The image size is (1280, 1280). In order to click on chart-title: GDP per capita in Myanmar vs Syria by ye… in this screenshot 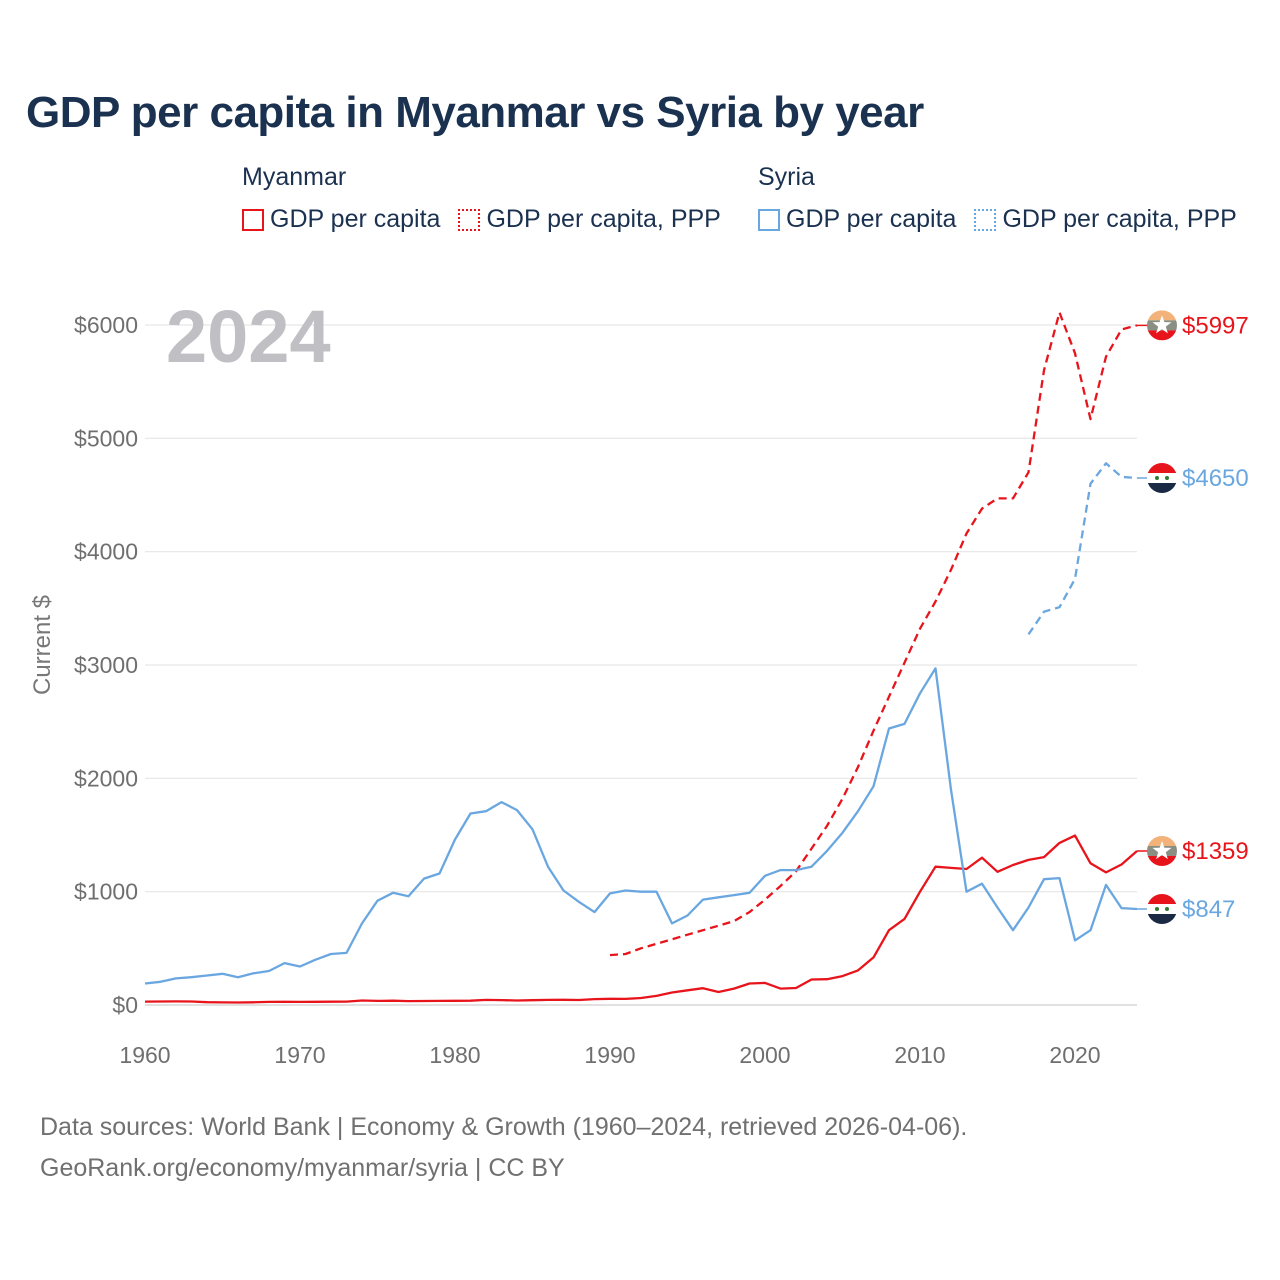, I will do `click(475, 112)`.